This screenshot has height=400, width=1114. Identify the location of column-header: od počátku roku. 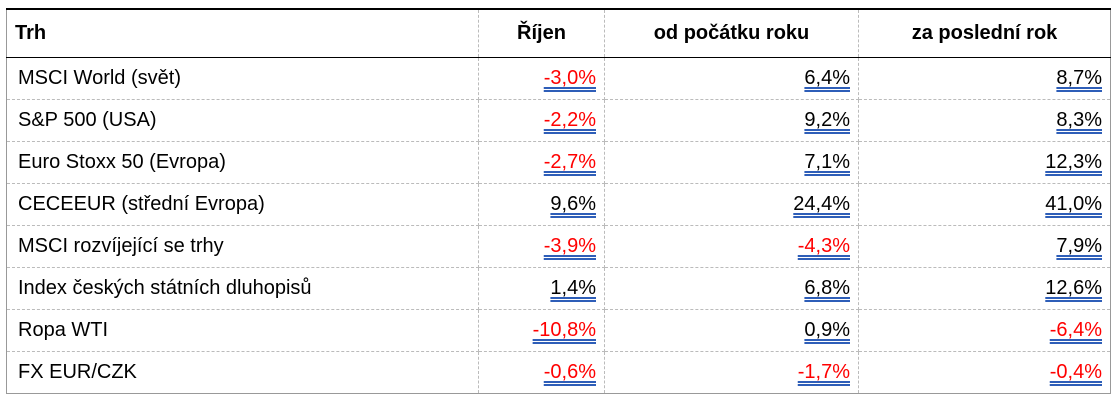
(731, 33).